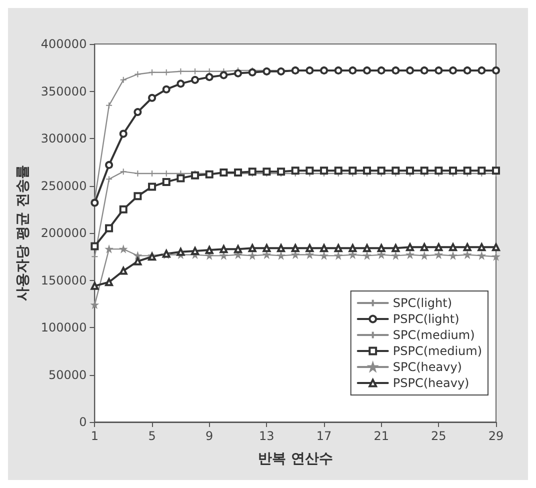  Describe the element at coordinates (426, 319) in the screenshot. I see `legend-label: PSPC(light)` at that location.